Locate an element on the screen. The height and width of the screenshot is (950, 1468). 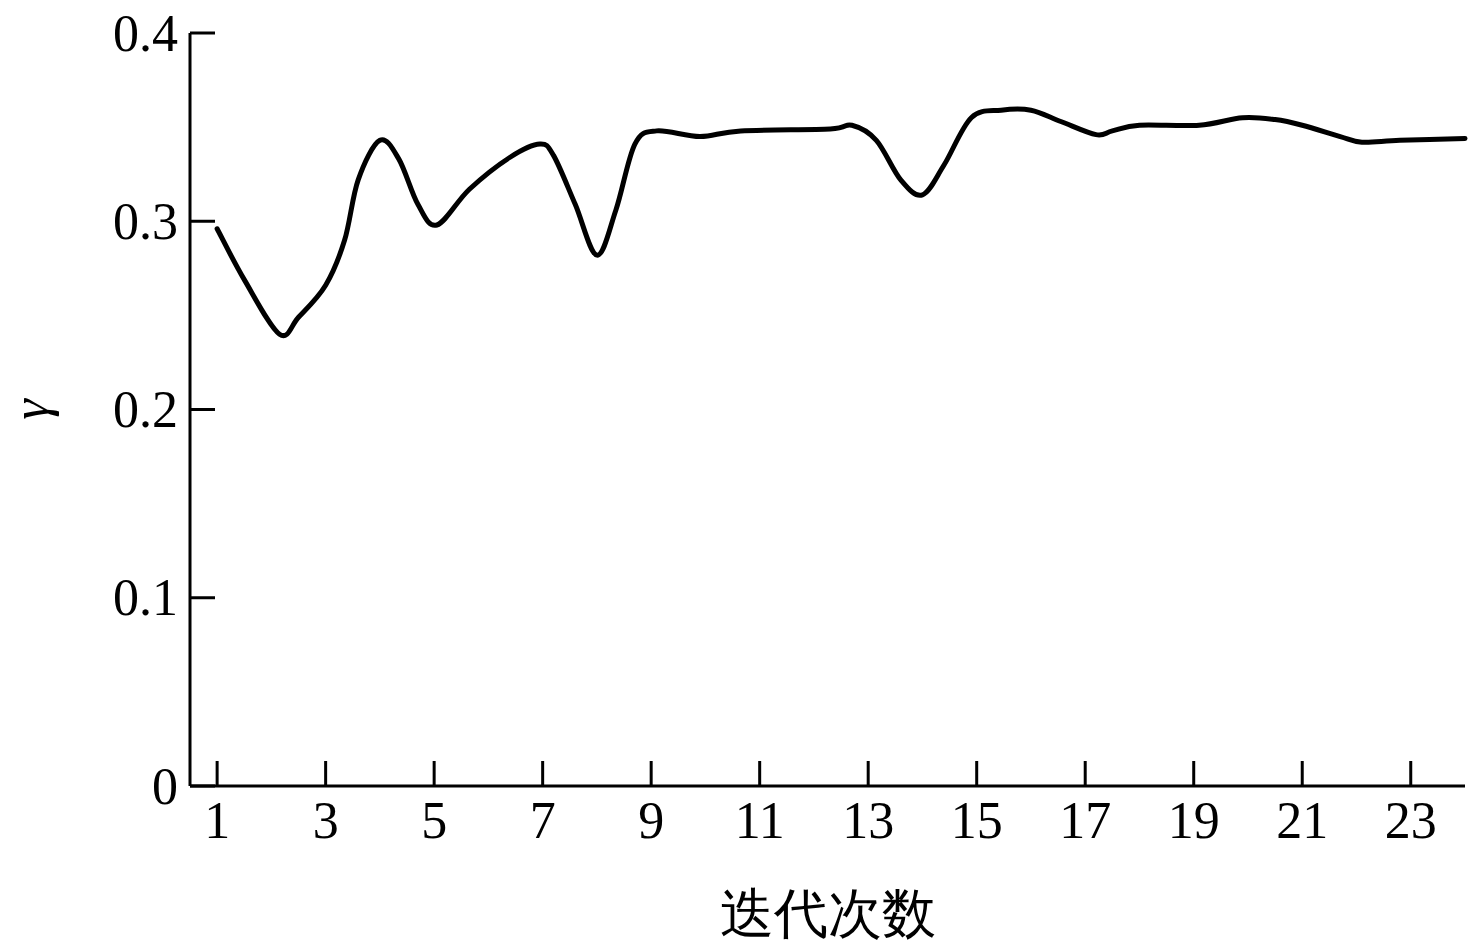
x-tick-label: 11 is located at coordinates (759, 820).